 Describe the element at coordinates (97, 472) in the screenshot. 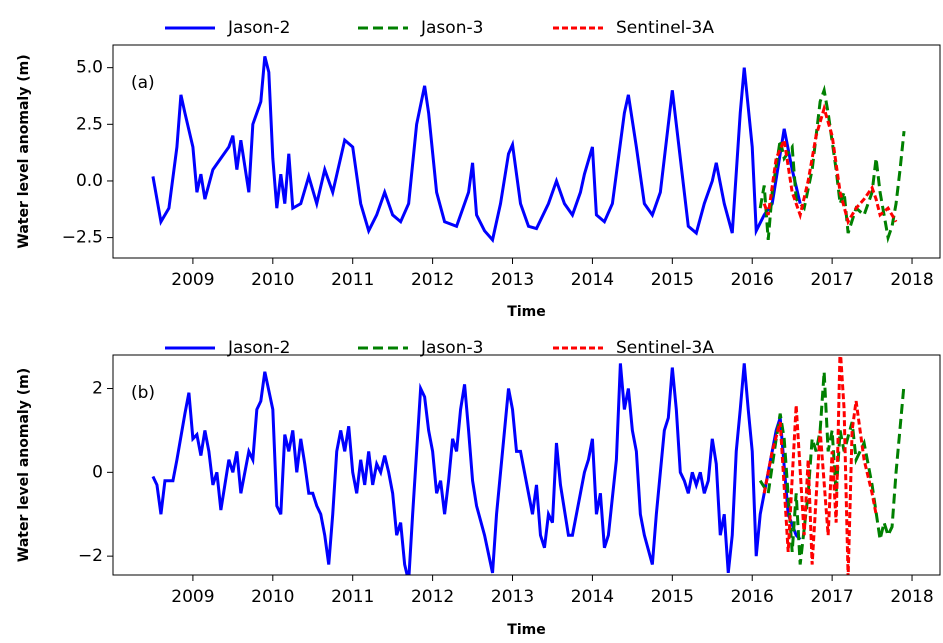

I see `y-tick-label: 0` at that location.